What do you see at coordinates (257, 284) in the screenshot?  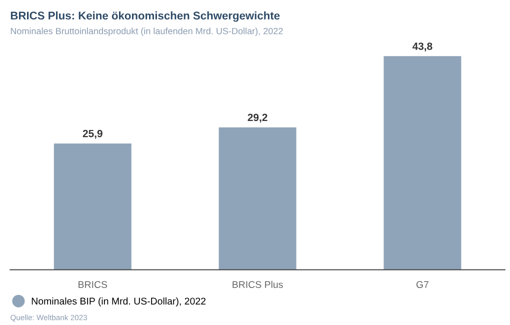 I see `x-tick-label: BRICS Plus` at bounding box center [257, 284].